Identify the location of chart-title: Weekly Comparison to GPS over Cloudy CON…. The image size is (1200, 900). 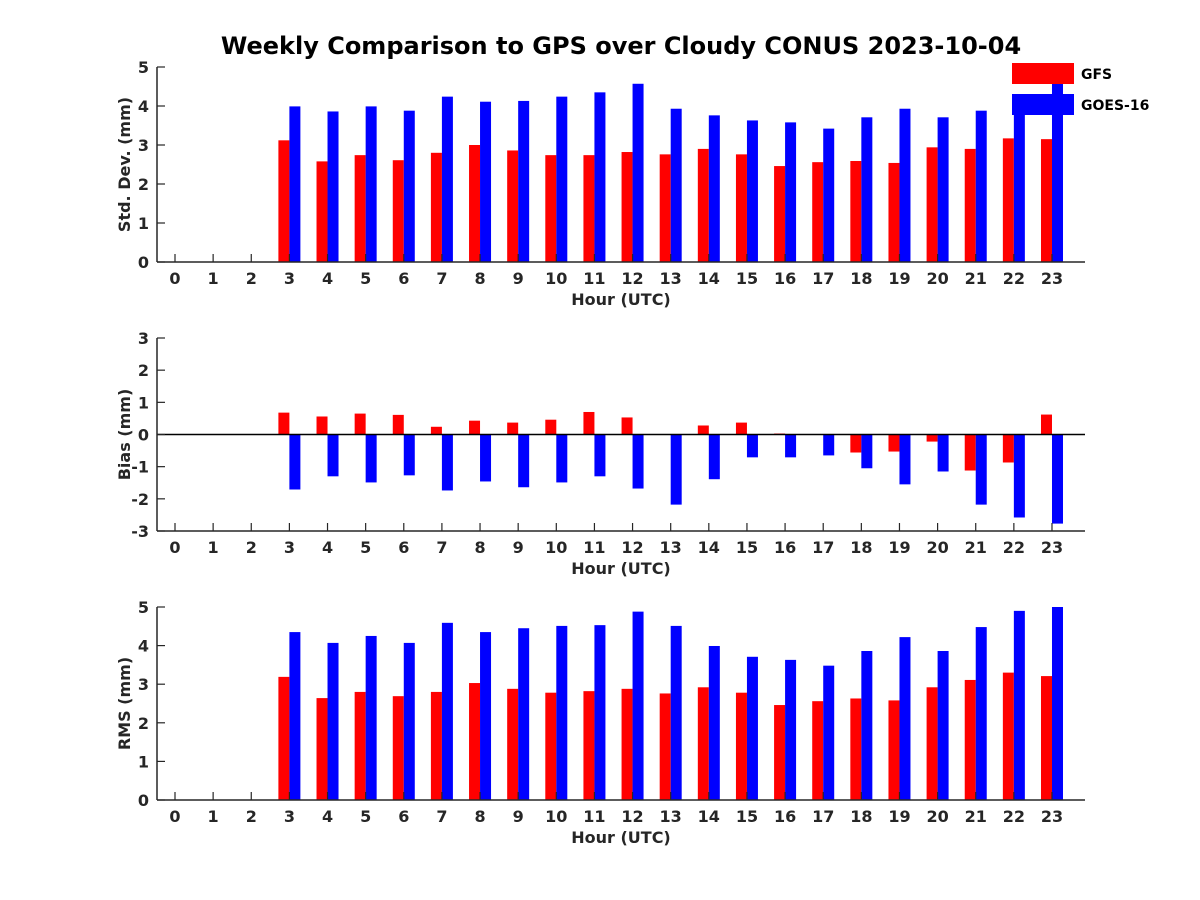
(621, 46).